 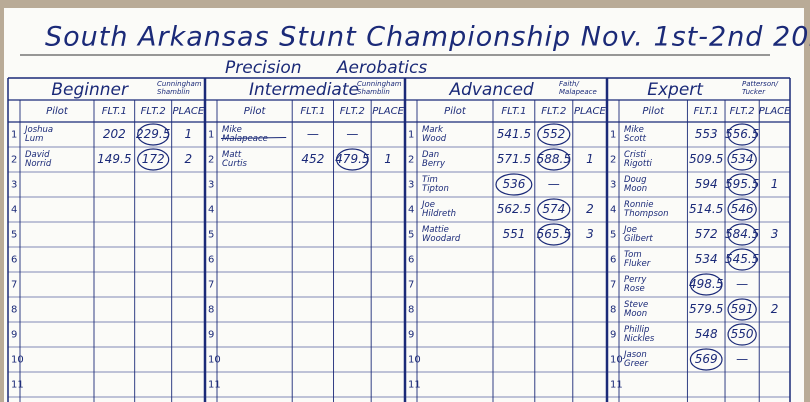 What do you see at coordinates (760, 84) in the screenshot?
I see `judges: Patterson/` at bounding box center [760, 84].